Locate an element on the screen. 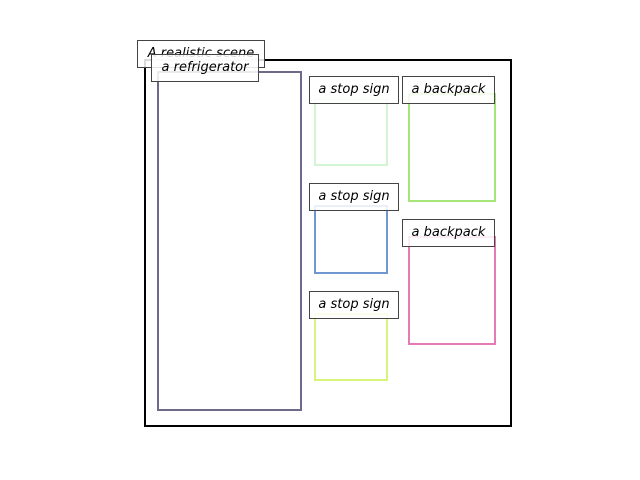 This screenshot has height=480, width=640. stop-sign-label-3: a stop sign is located at coordinates (354, 305).